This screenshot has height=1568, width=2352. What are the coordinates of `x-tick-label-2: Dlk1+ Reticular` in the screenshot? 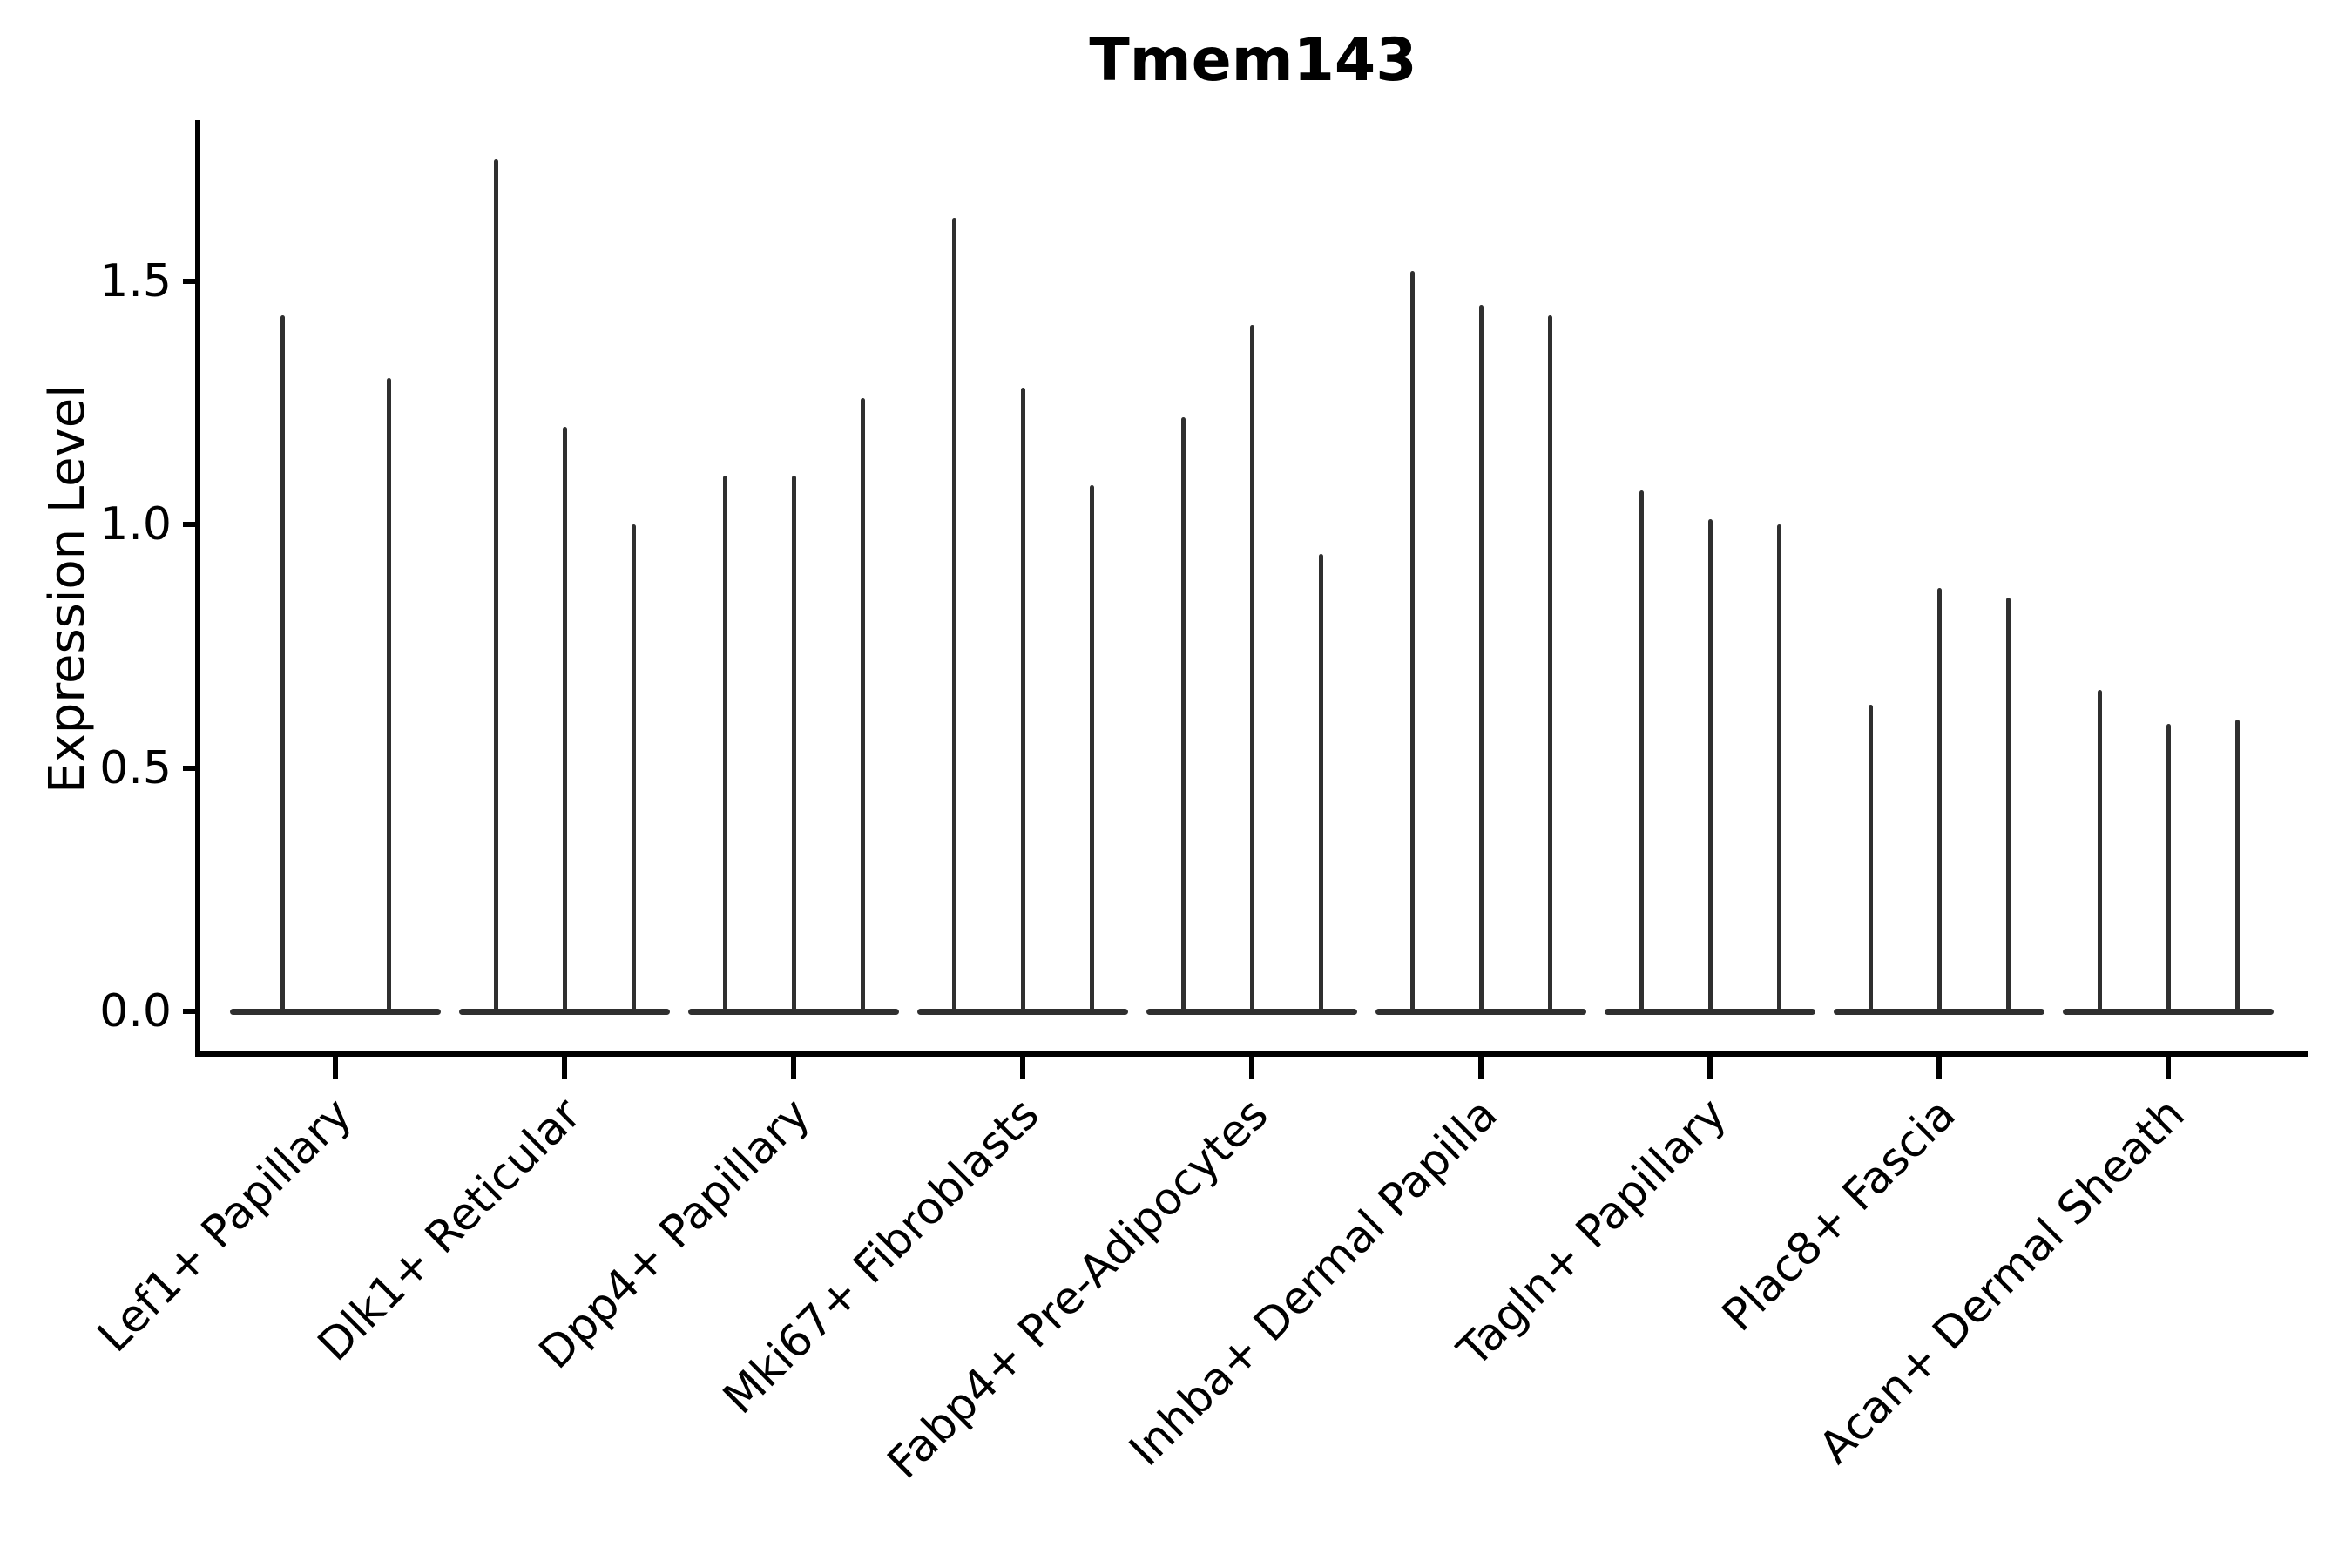 It's located at (450, 1230).